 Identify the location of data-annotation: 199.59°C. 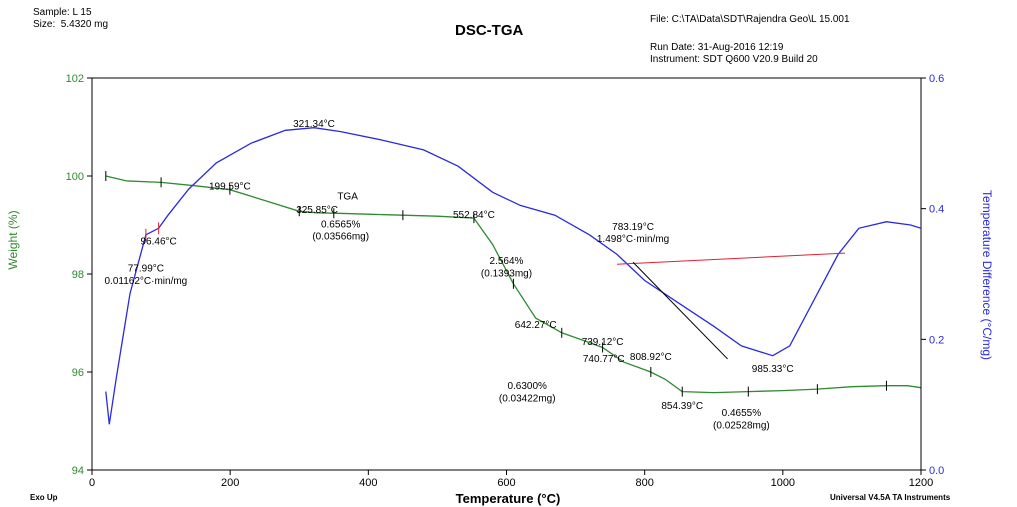
(230, 187).